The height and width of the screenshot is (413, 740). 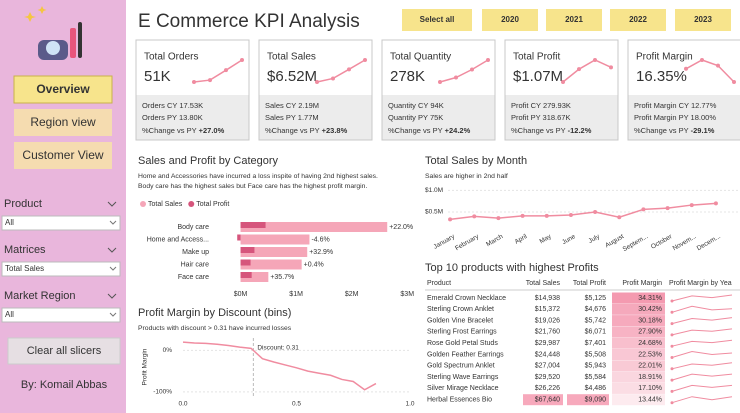 What do you see at coordinates (547, 298) in the screenshot?
I see `table-cell: $14,938` at bounding box center [547, 298].